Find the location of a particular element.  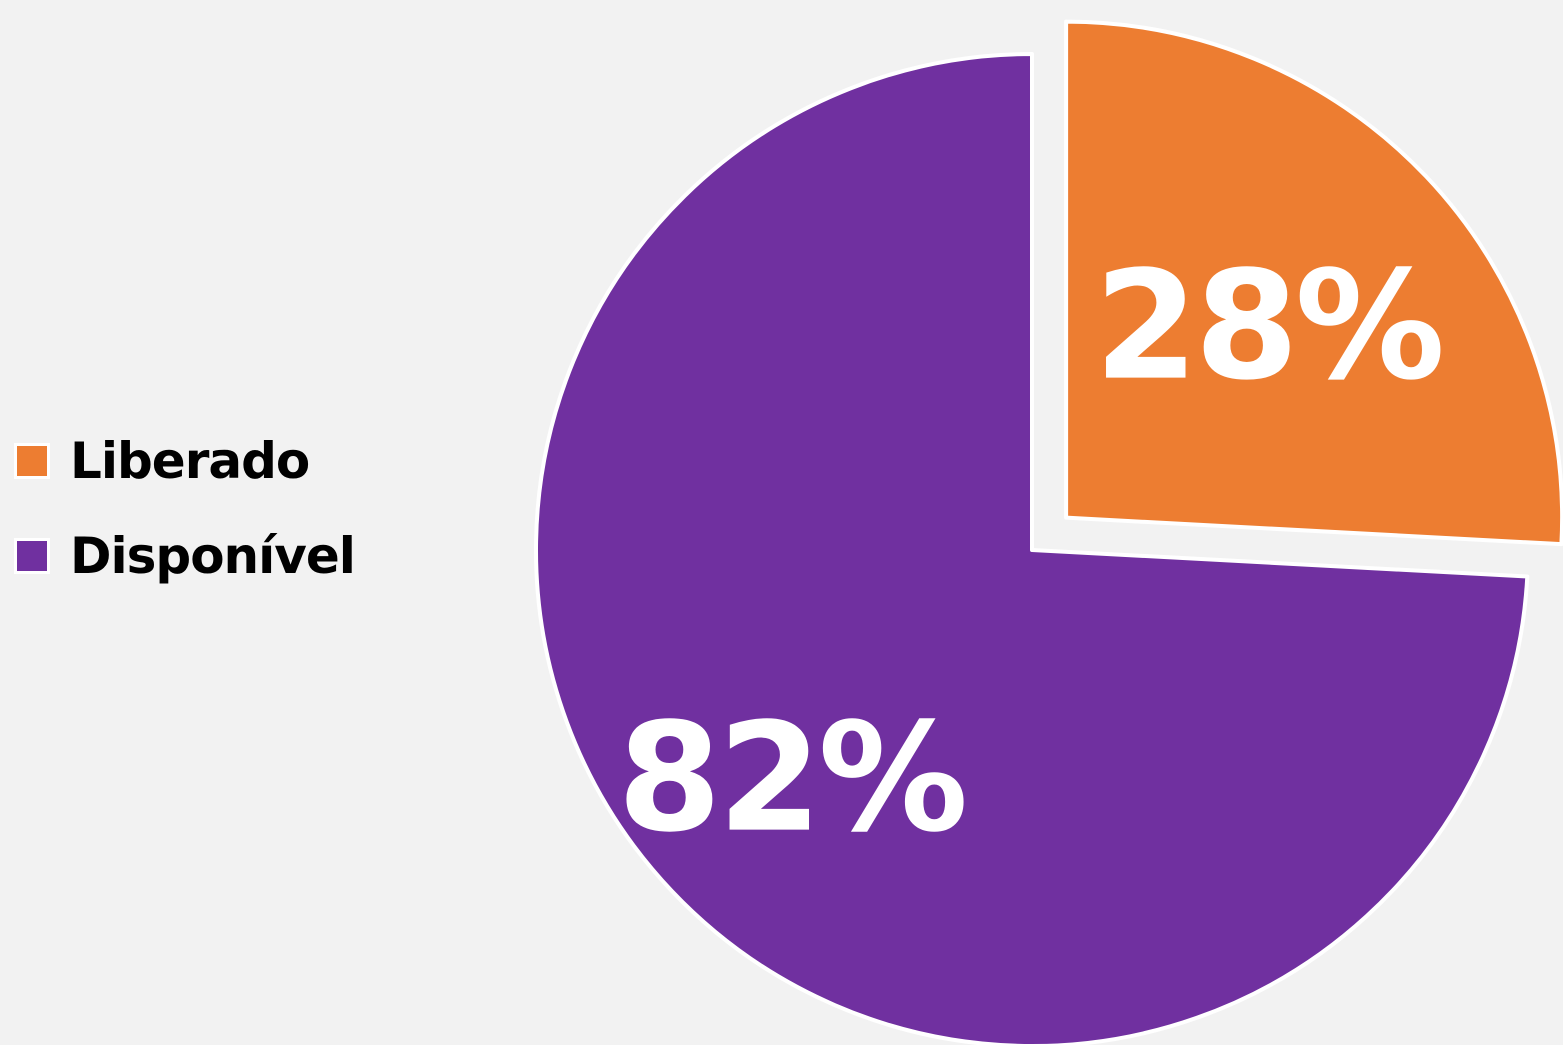

legend: Liberado Disponível is located at coordinates (185, 527).